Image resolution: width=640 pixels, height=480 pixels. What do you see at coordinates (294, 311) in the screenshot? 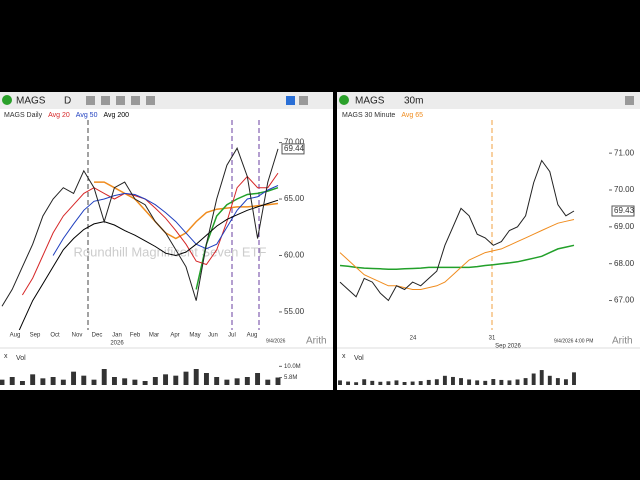
I see `y-tick-label: 55.00` at bounding box center [294, 311].